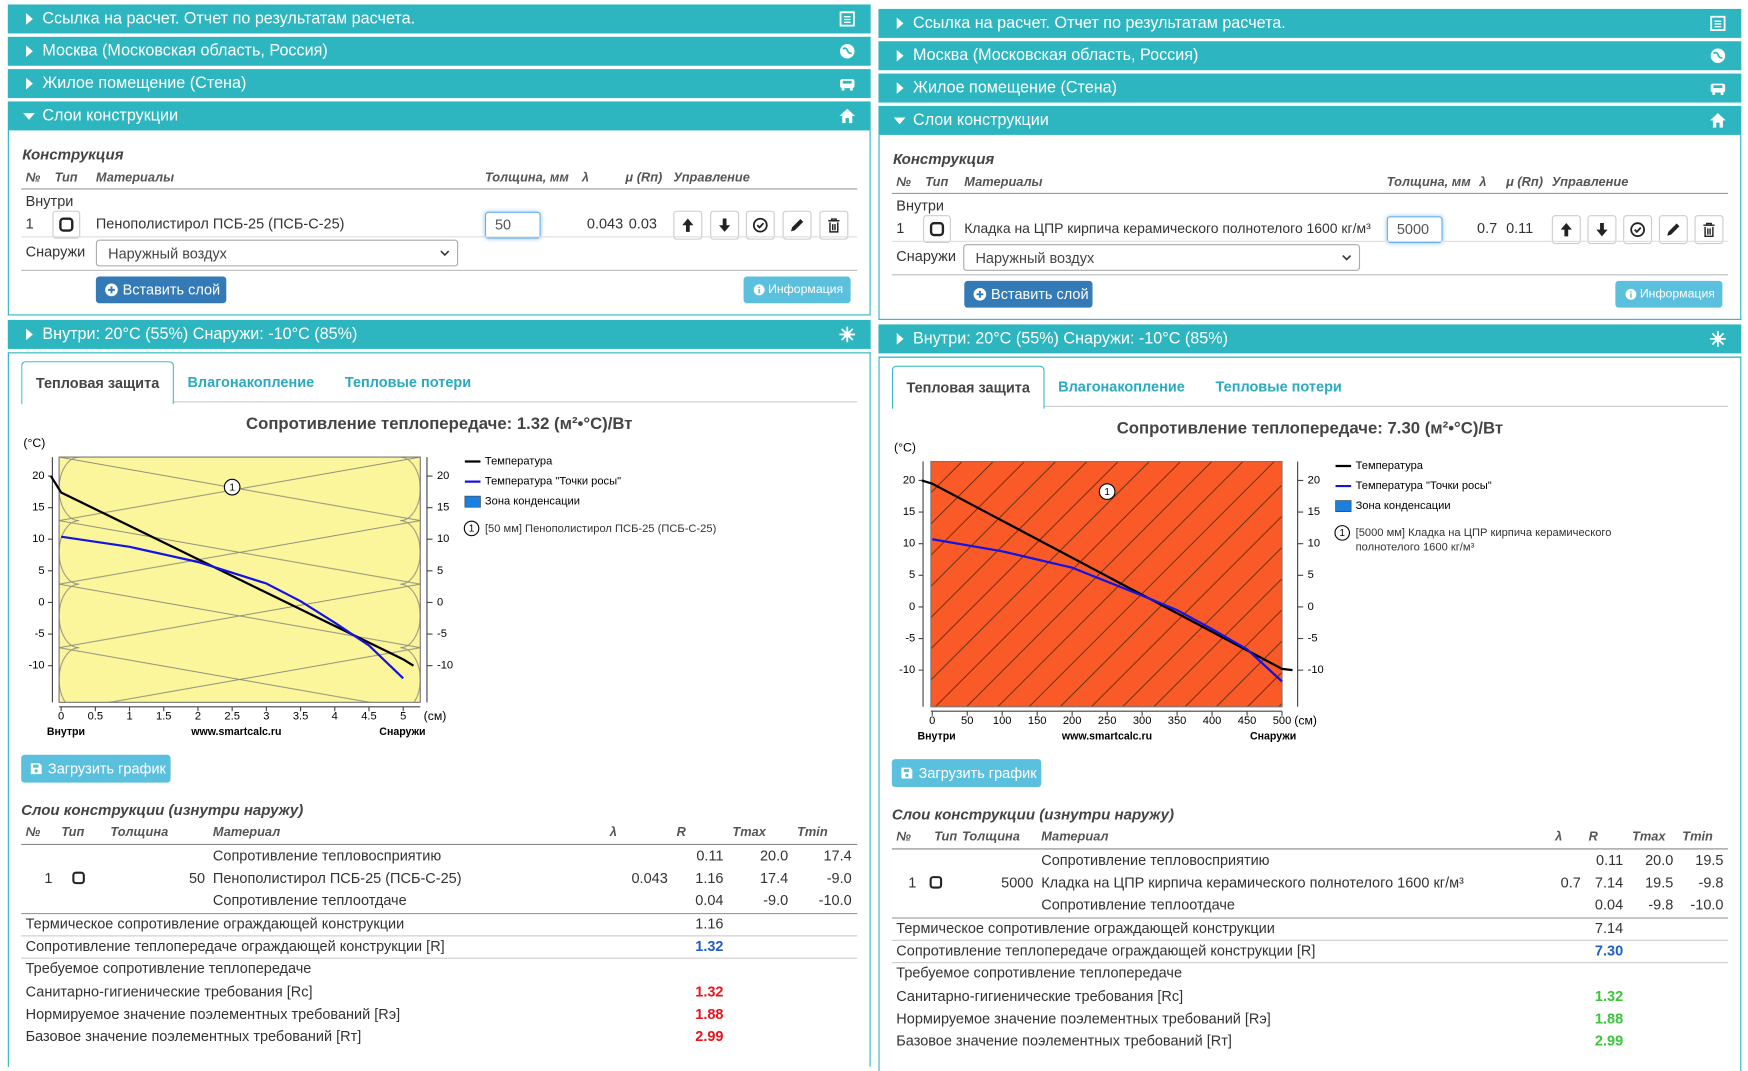 Image resolution: width=1748 pixels, height=1071 pixels. I want to click on column-header: μ (Rп), so click(644, 178).